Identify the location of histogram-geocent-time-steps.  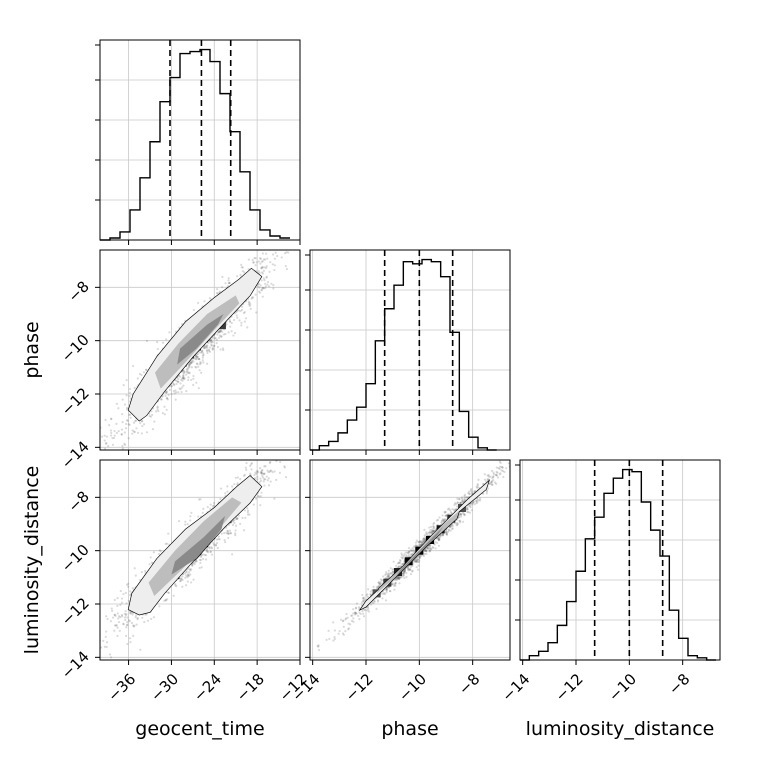
(195, 144).